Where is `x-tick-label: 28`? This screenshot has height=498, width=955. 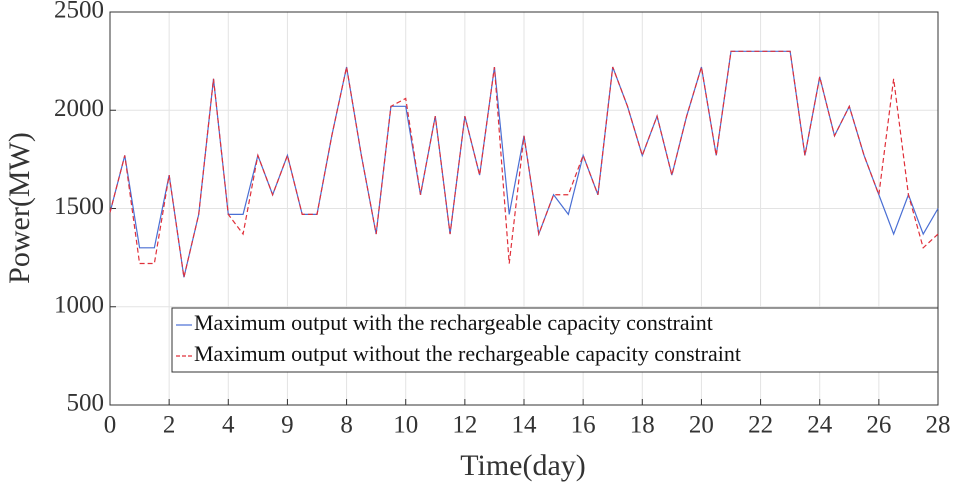 x-tick-label: 28 is located at coordinates (938, 425).